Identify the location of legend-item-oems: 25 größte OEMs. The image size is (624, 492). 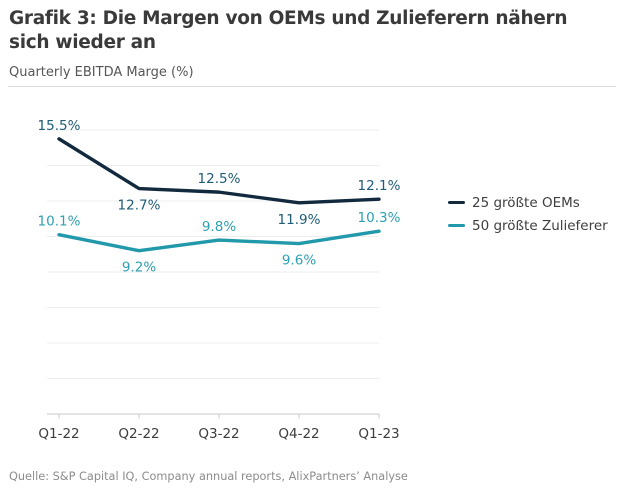
(528, 202).